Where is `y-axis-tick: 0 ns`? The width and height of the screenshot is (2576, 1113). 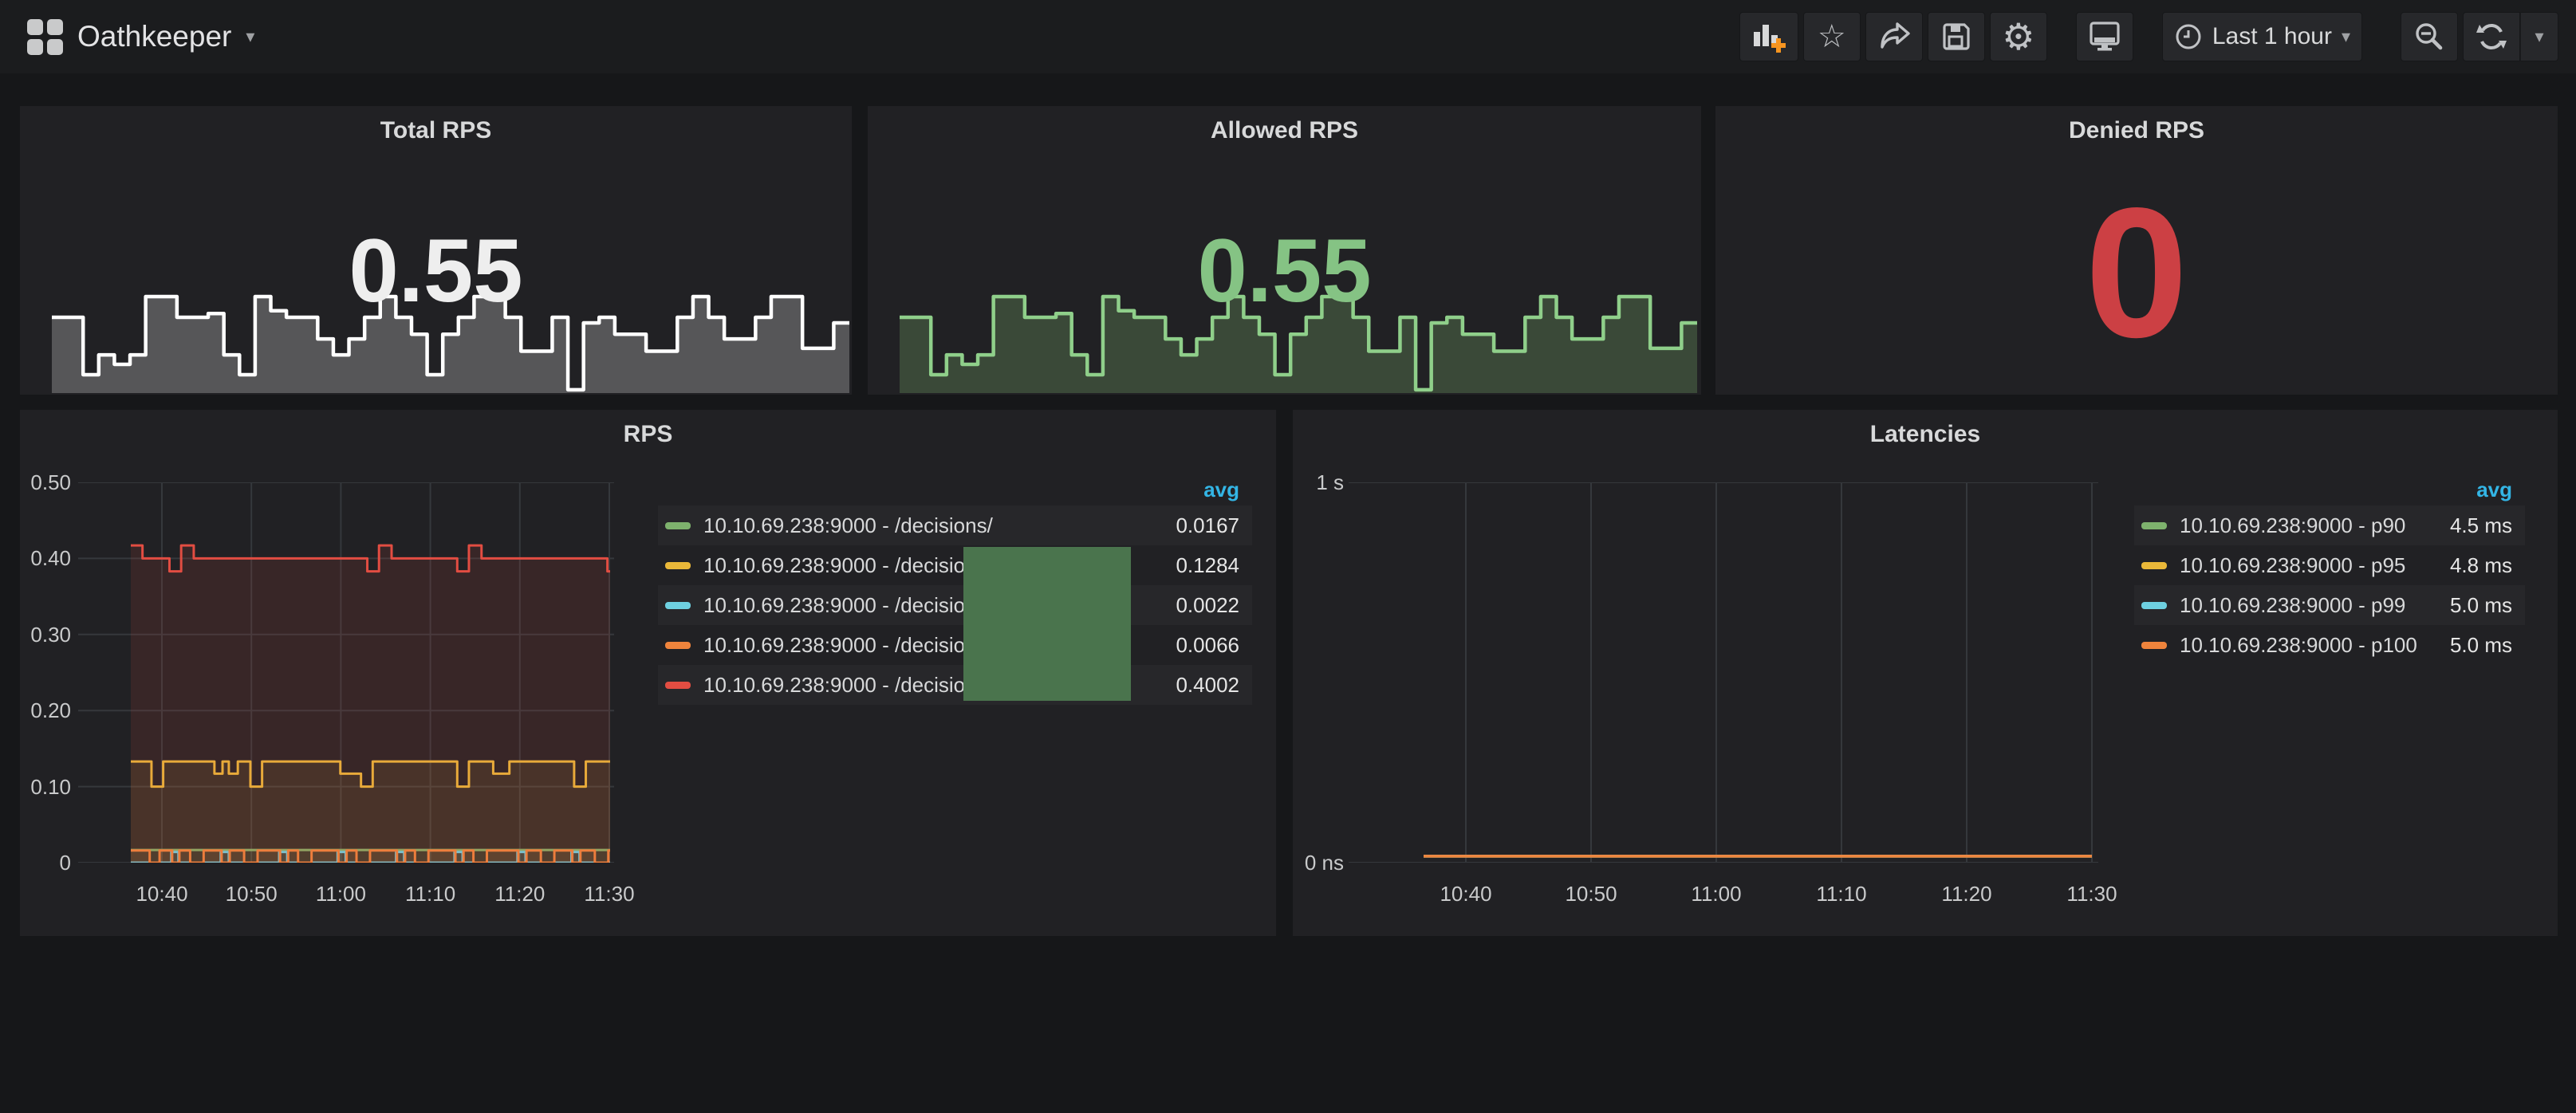
y-axis-tick: 0 ns is located at coordinates (1324, 863).